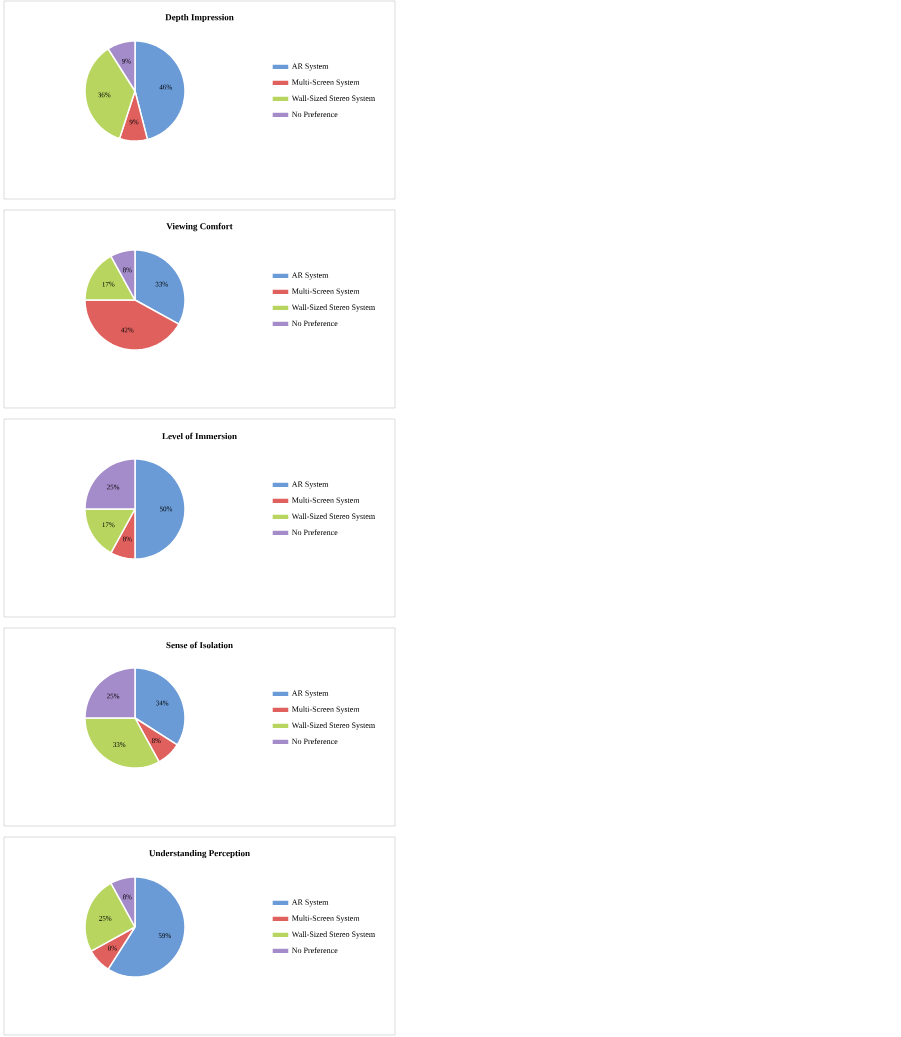 This screenshot has width=901, height=1037. What do you see at coordinates (199, 436) in the screenshot?
I see `chart-title: Level of Immersion` at bounding box center [199, 436].